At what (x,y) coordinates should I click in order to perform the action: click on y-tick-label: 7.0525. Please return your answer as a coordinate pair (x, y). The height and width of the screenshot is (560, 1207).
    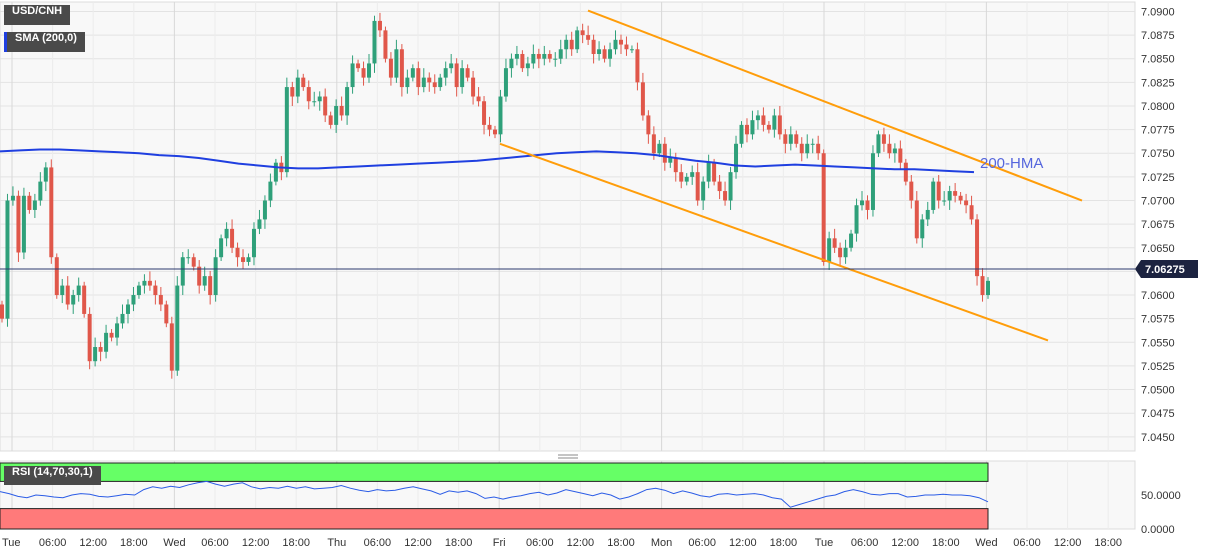
    Looking at the image, I should click on (1158, 367).